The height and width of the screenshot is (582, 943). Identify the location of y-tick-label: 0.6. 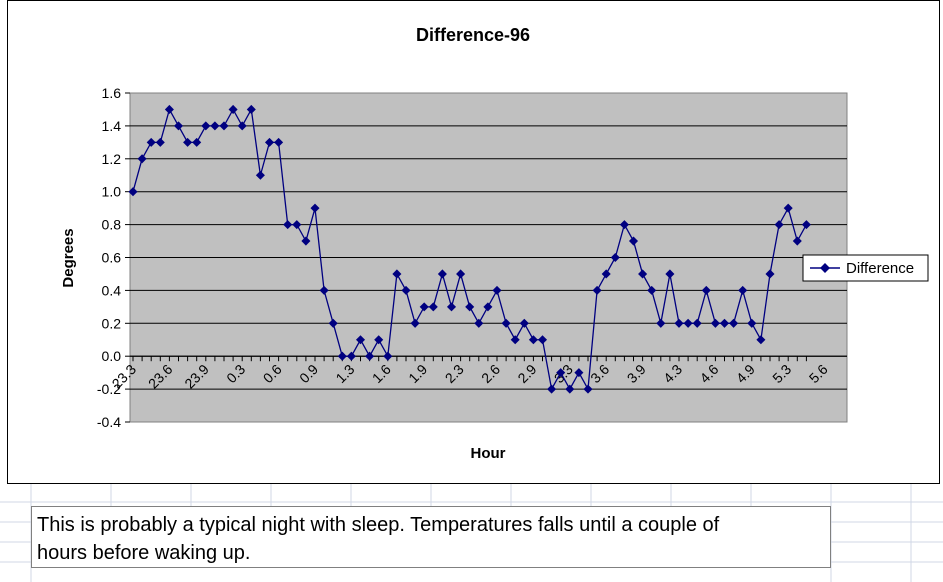
(112, 258).